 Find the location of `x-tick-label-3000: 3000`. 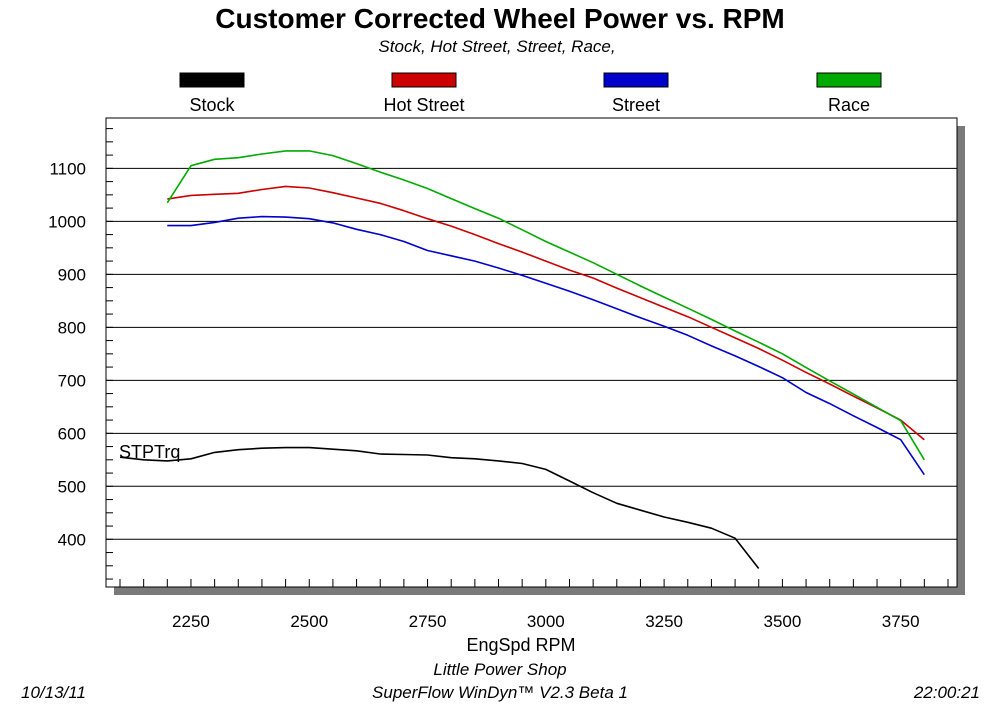

x-tick-label-3000: 3000 is located at coordinates (546, 621).